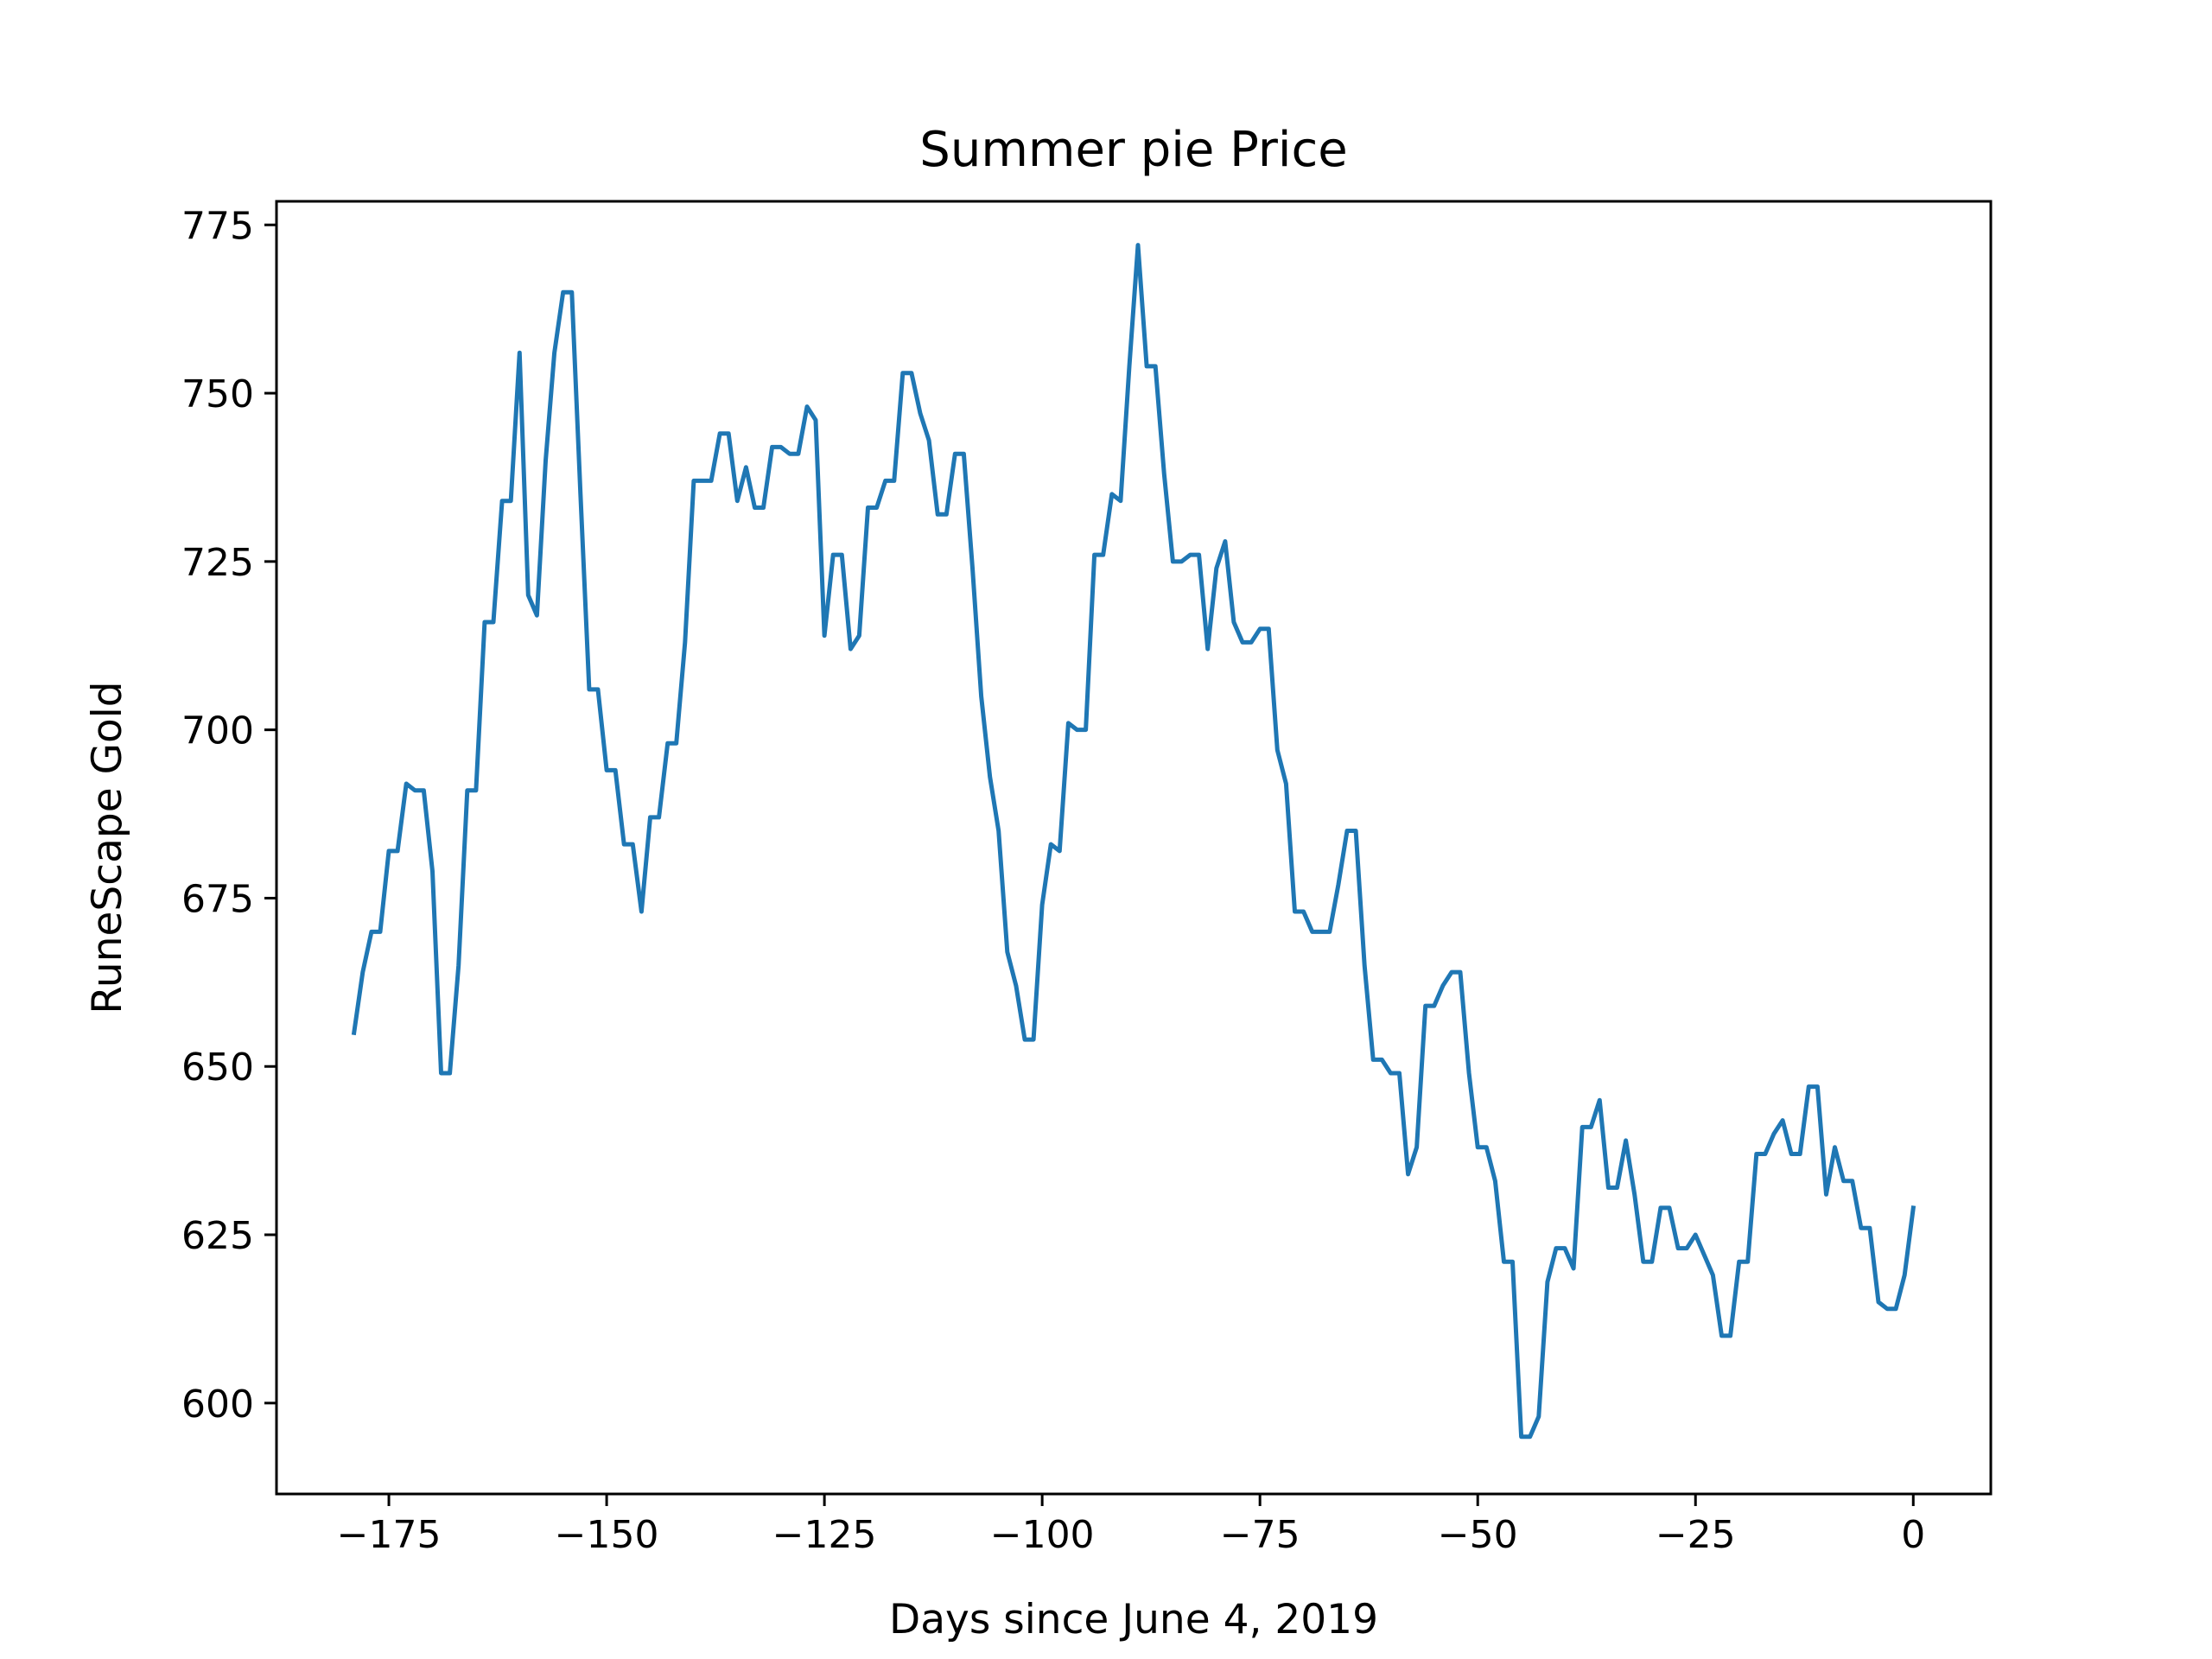 The height and width of the screenshot is (1659, 2212). What do you see at coordinates (217, 899) in the screenshot?
I see `y-tick-label: 675` at bounding box center [217, 899].